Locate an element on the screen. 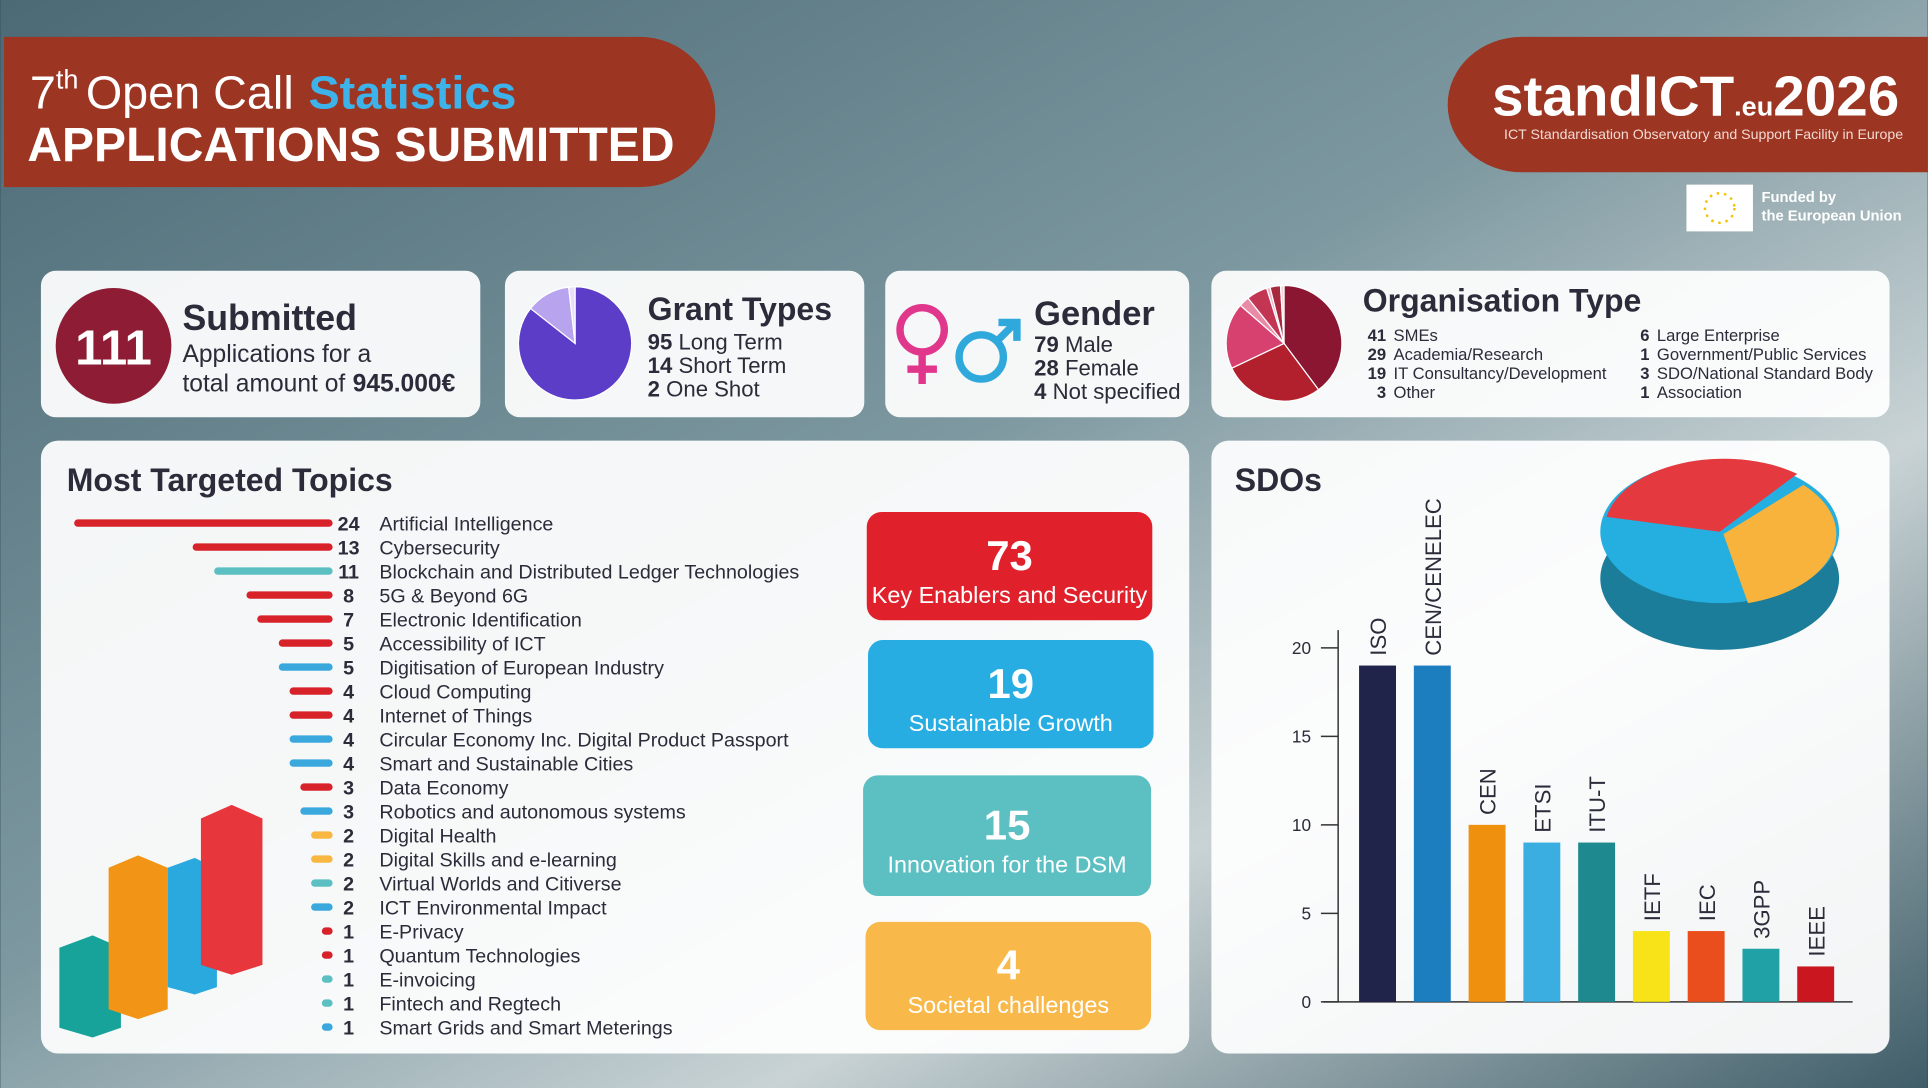 The image size is (1928, 1088). pillar-value: 19 is located at coordinates (1011, 683).